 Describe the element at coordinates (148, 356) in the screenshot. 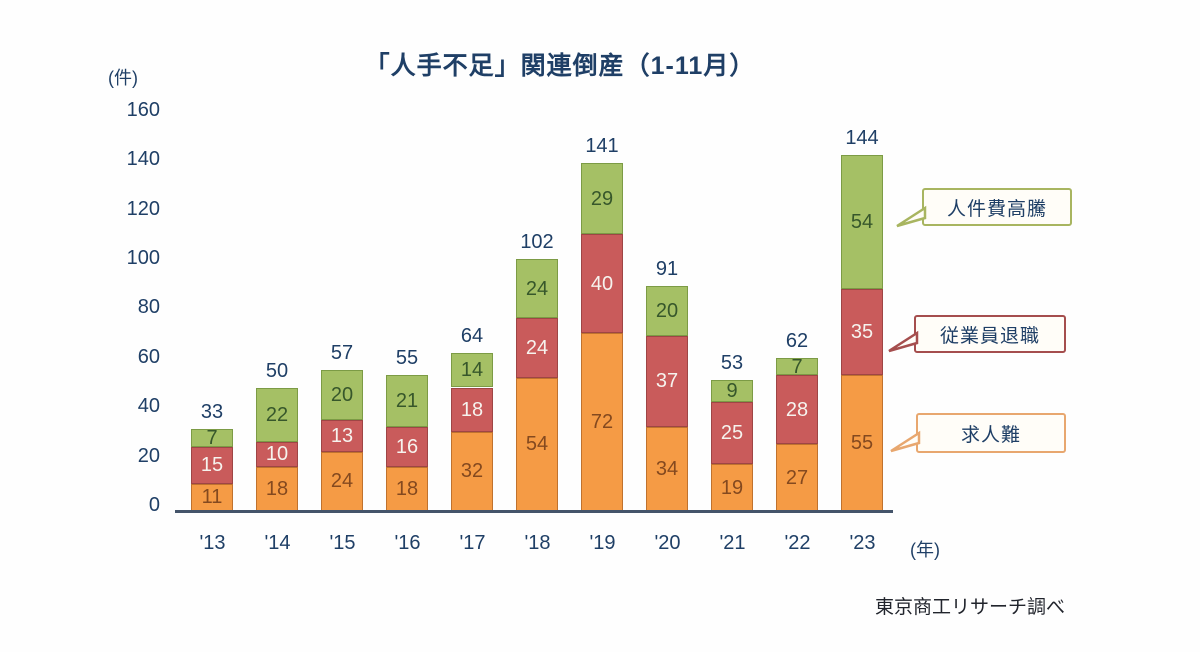

I see `y-tick-label: 60` at that location.